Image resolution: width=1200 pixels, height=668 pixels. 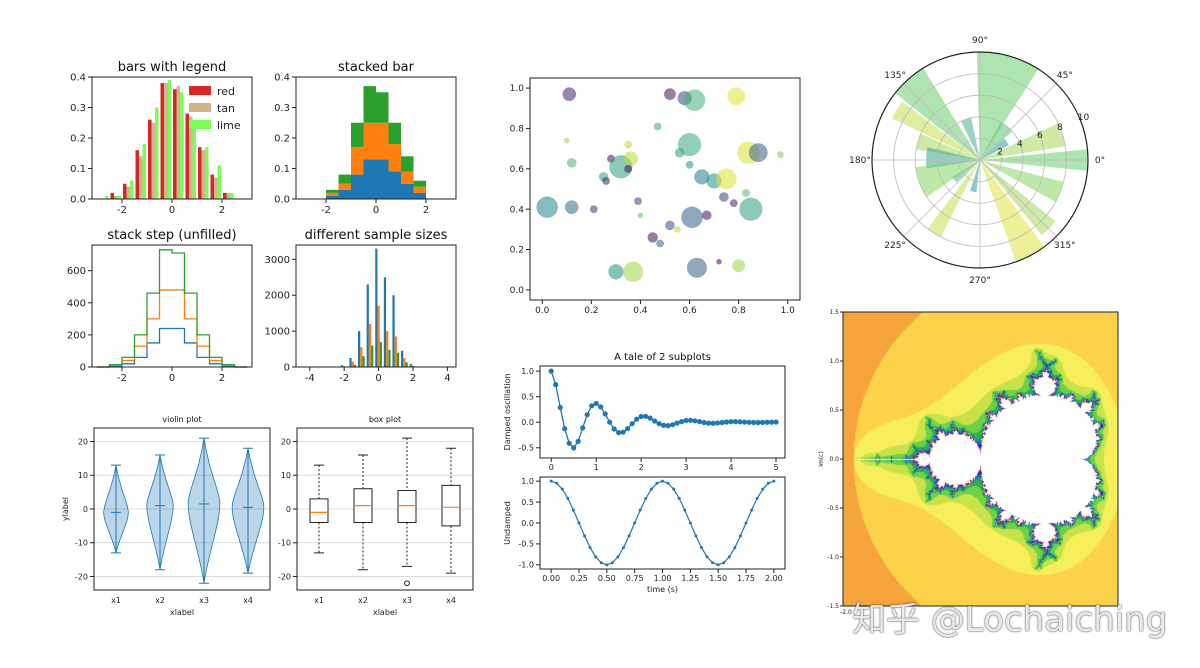 I want to click on scatter-ytick-label: 0.2, so click(x=517, y=251).